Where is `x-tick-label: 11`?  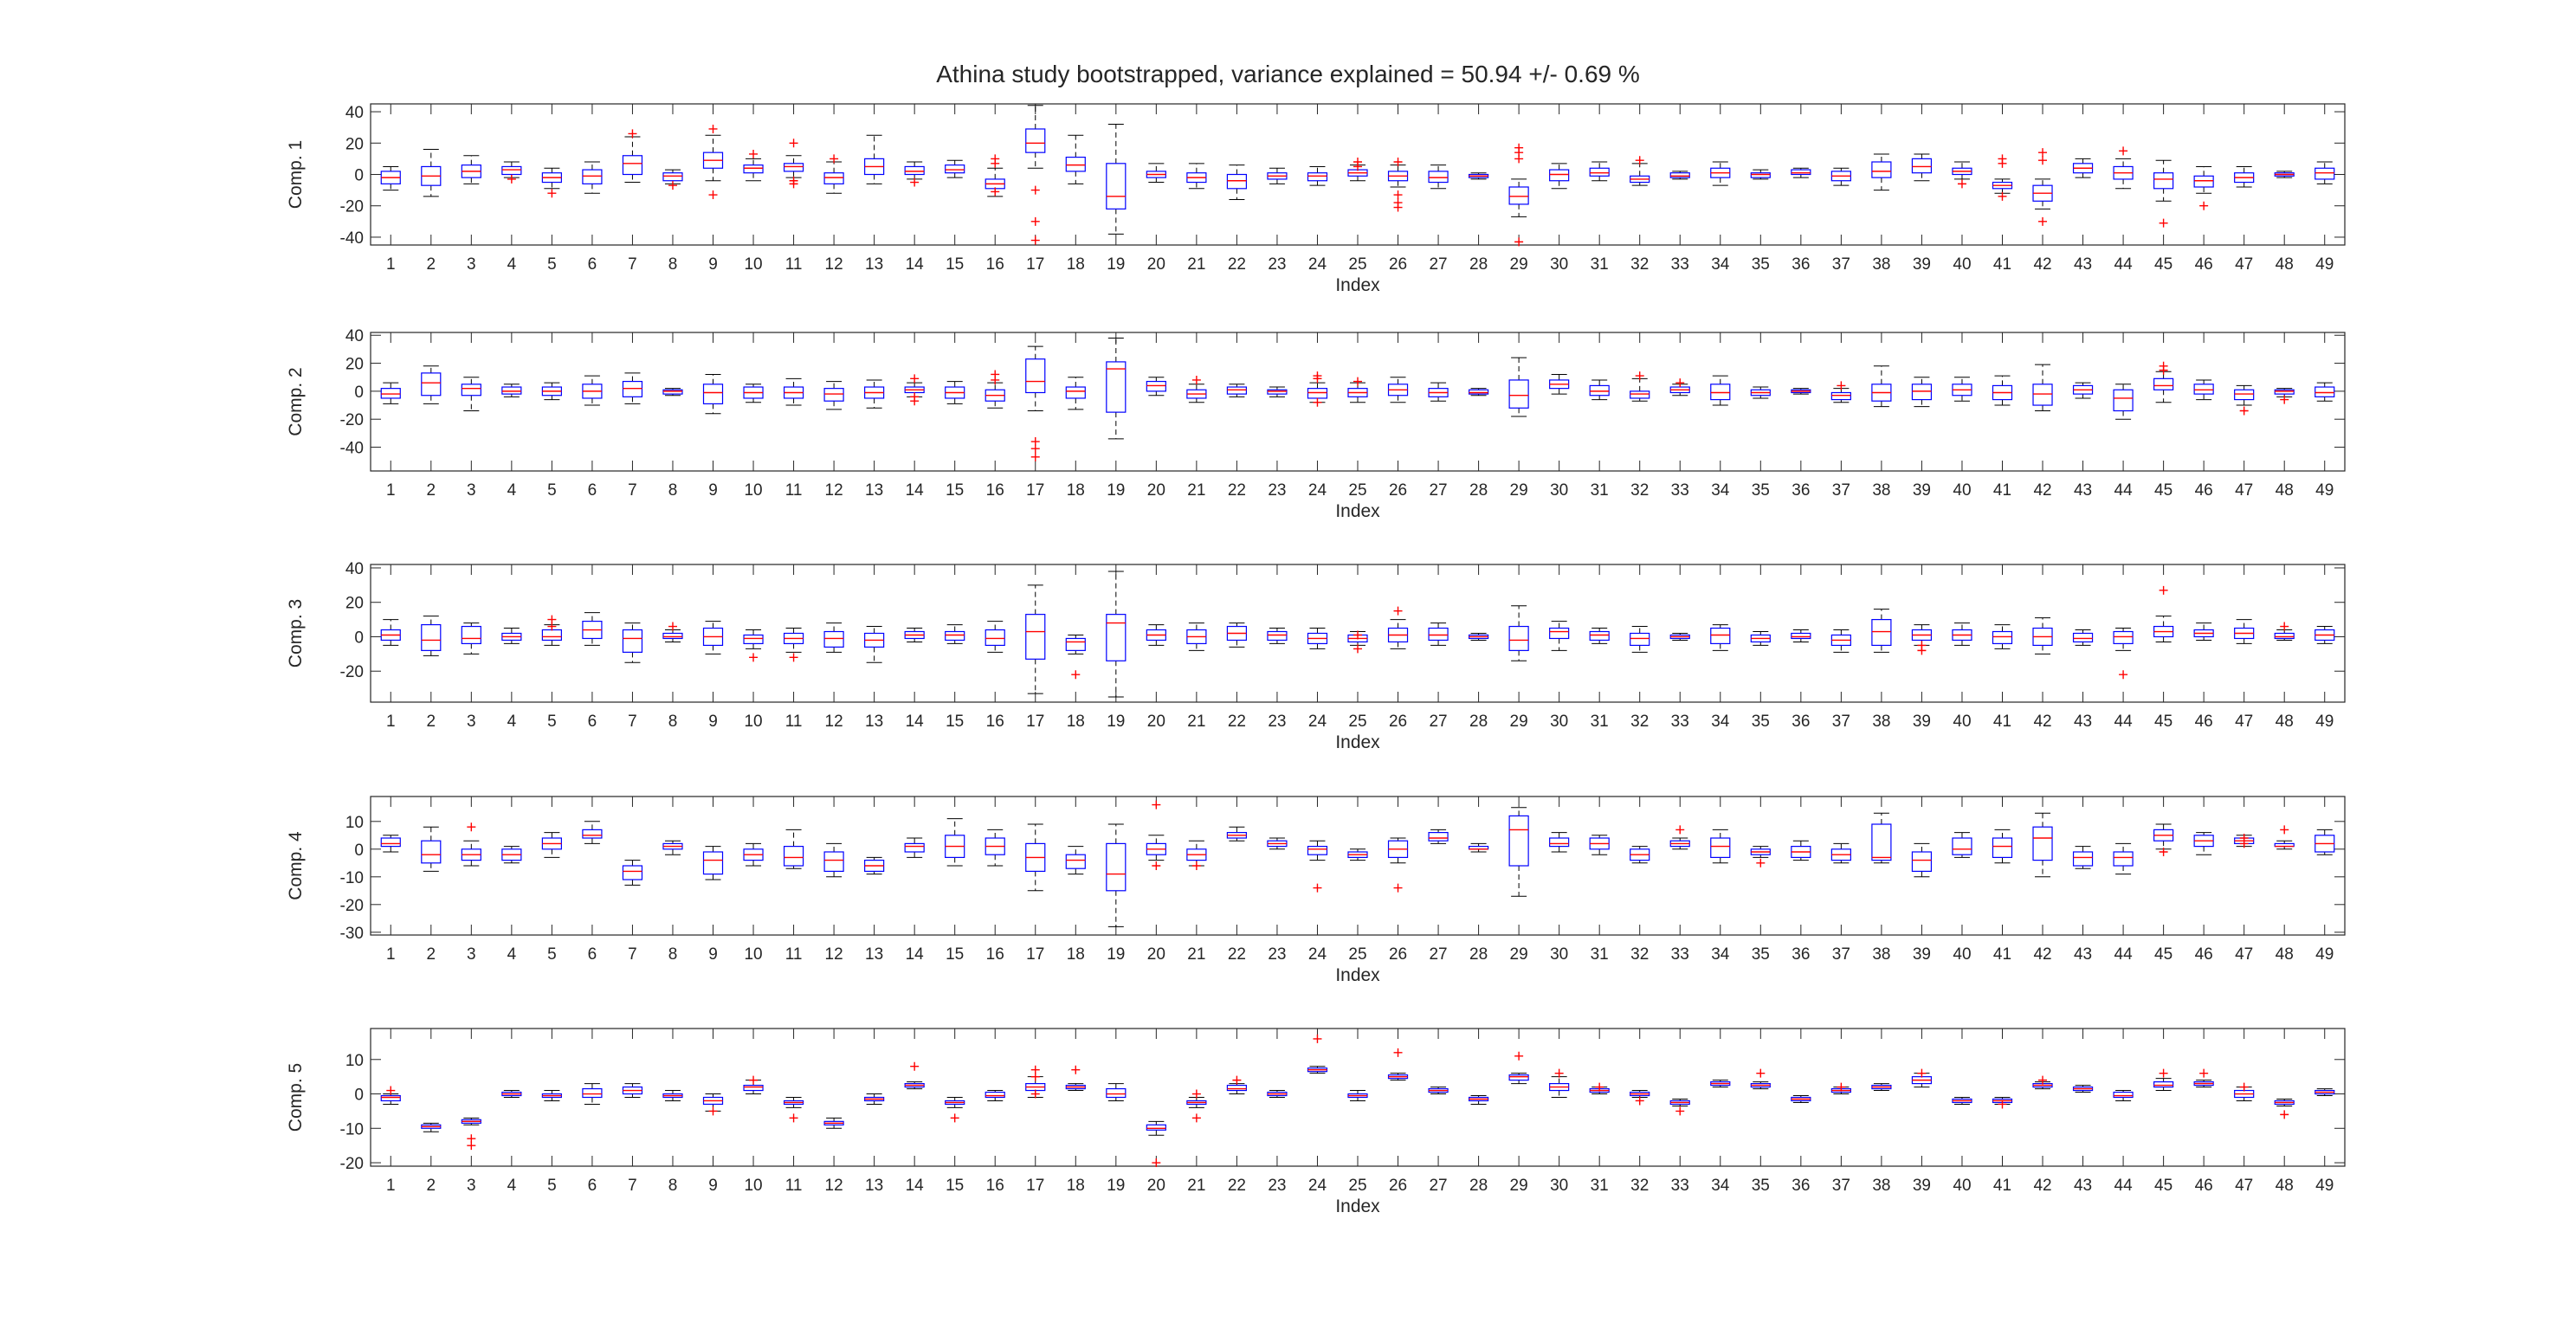 x-tick-label: 11 is located at coordinates (794, 955).